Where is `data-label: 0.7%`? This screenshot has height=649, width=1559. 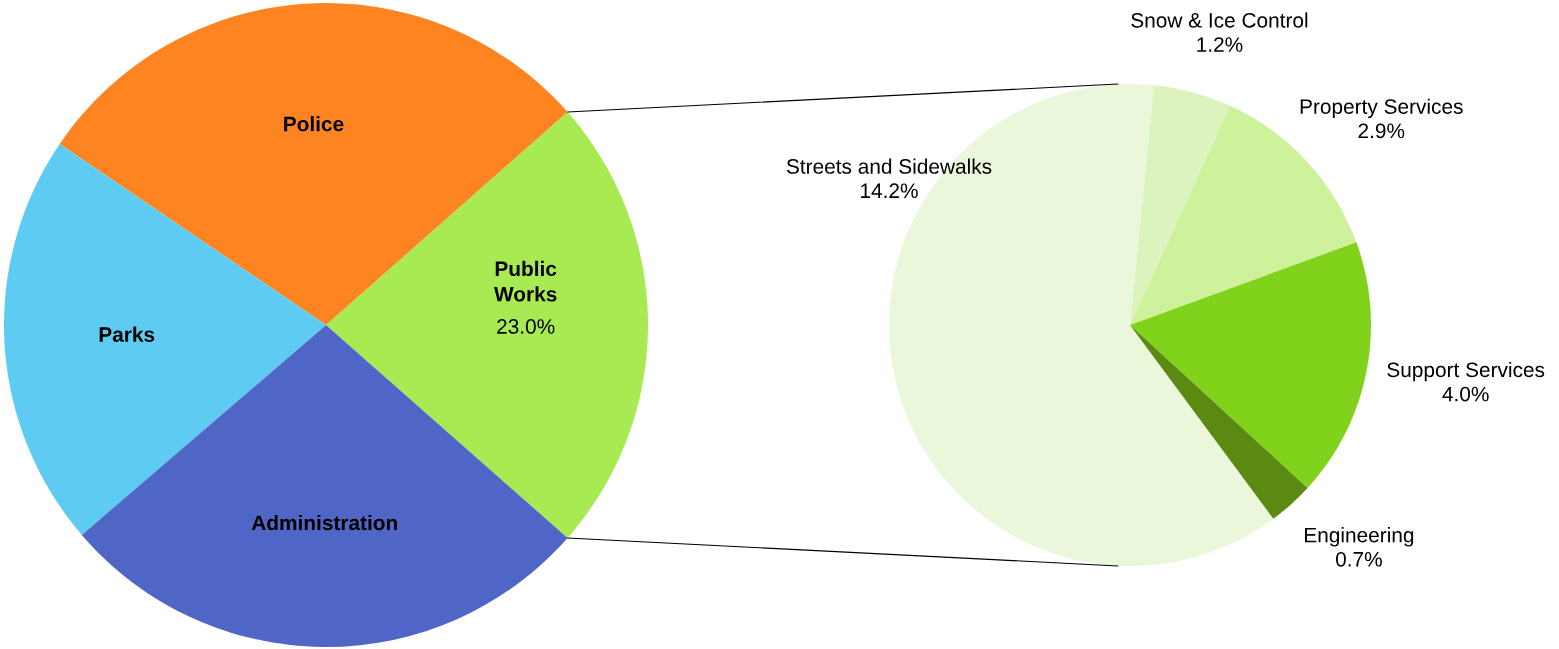
data-label: 0.7% is located at coordinates (1358, 559).